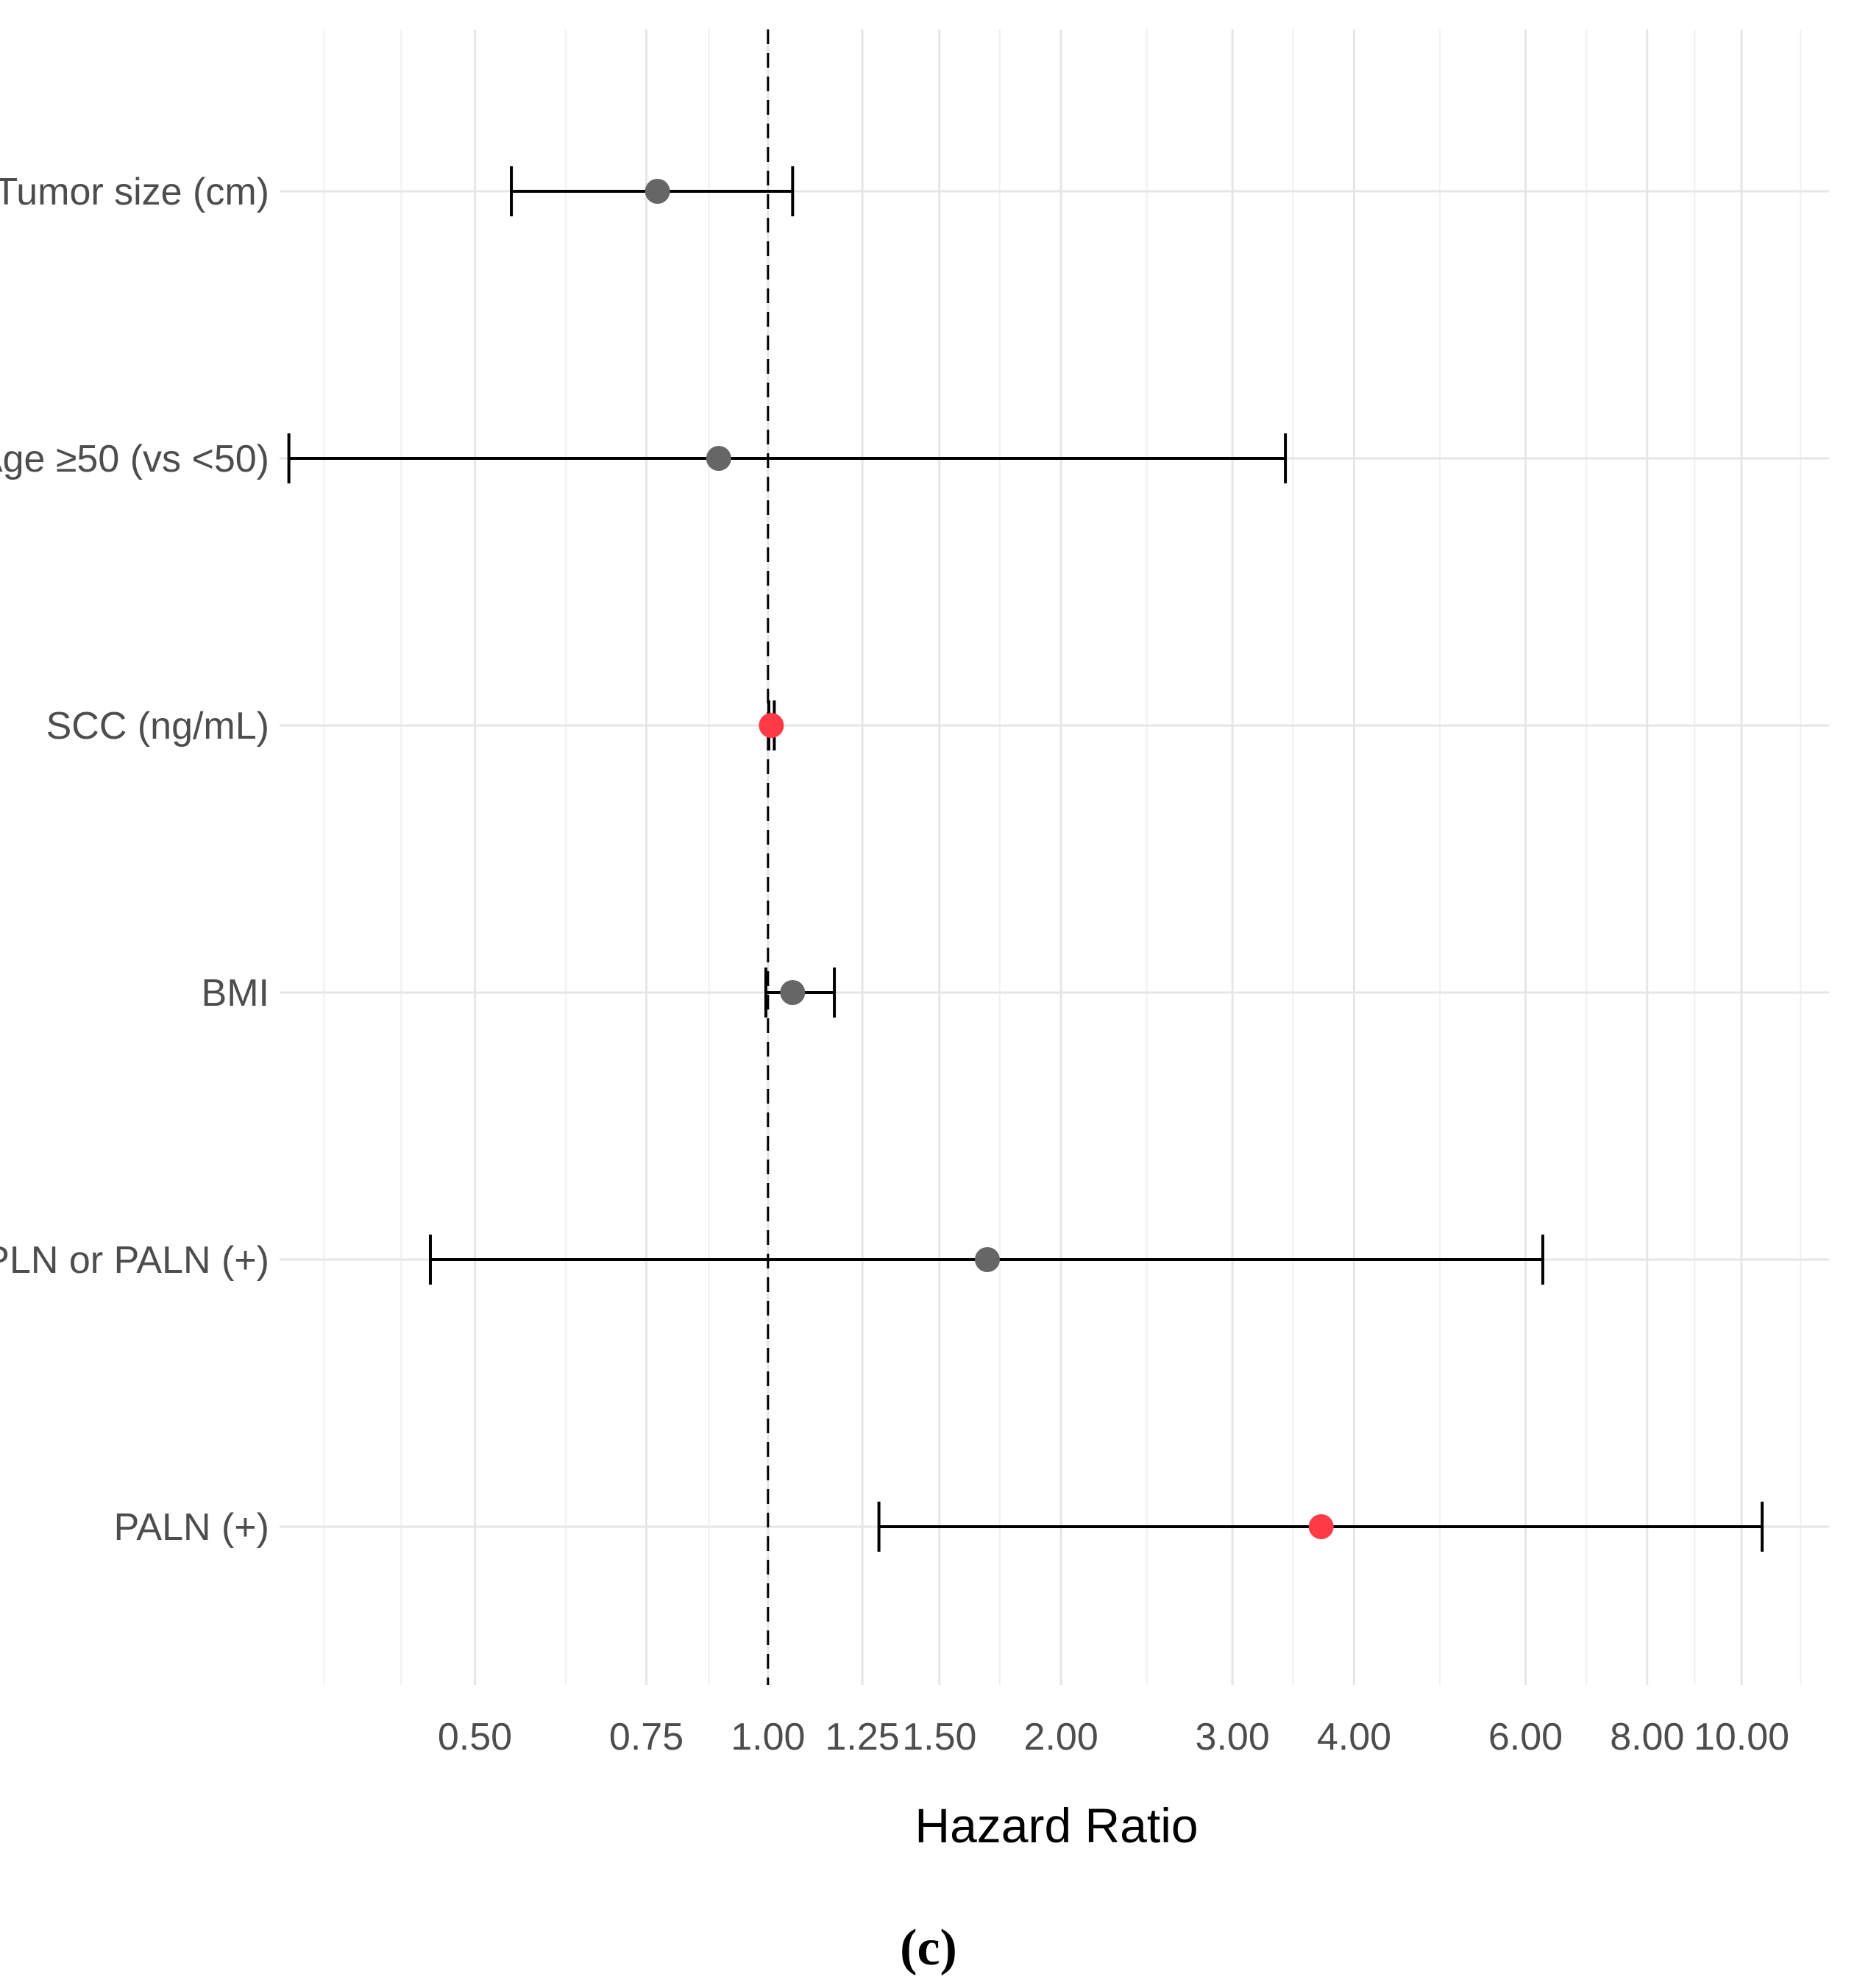  What do you see at coordinates (475, 1737) in the screenshot?
I see `x-tick-label: 0.50` at bounding box center [475, 1737].